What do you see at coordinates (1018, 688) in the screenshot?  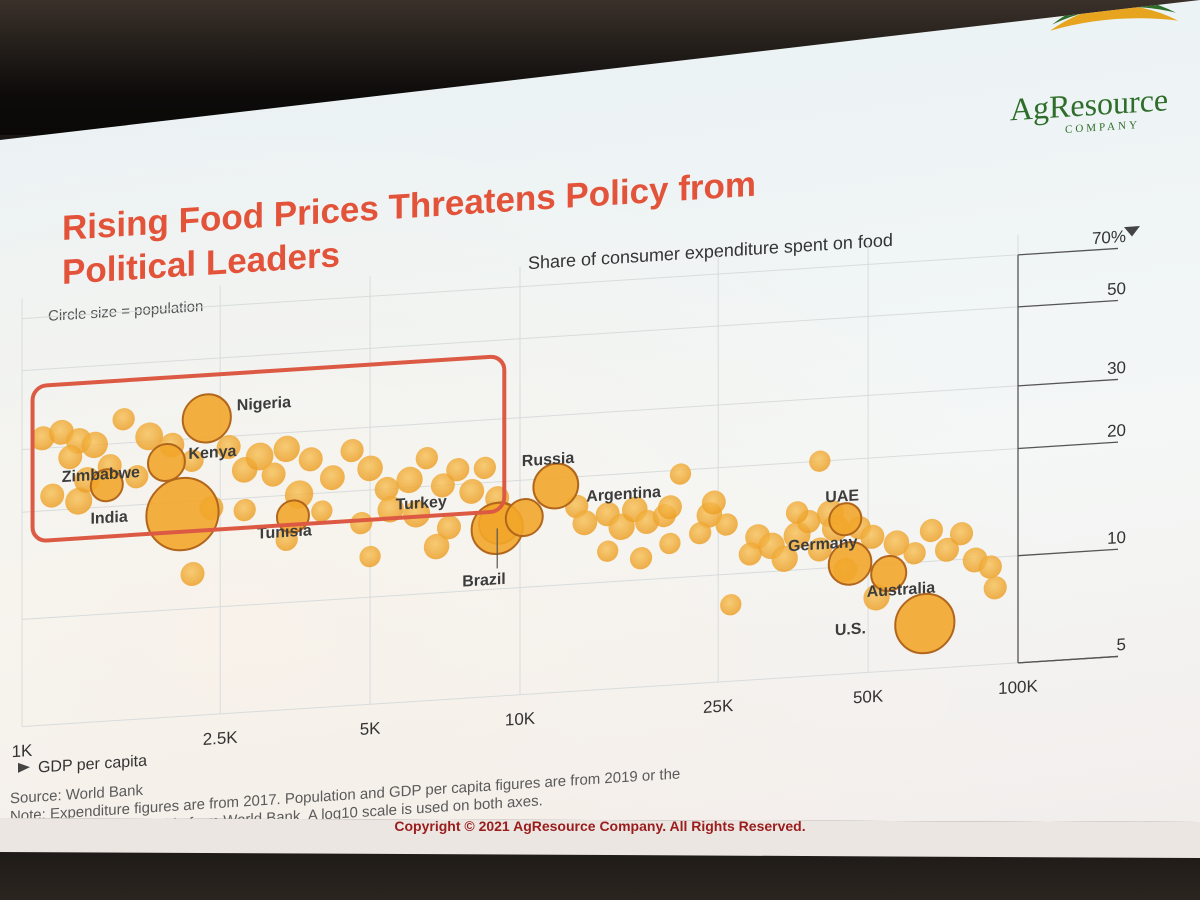 I see `x-tick-label: 100K` at bounding box center [1018, 688].